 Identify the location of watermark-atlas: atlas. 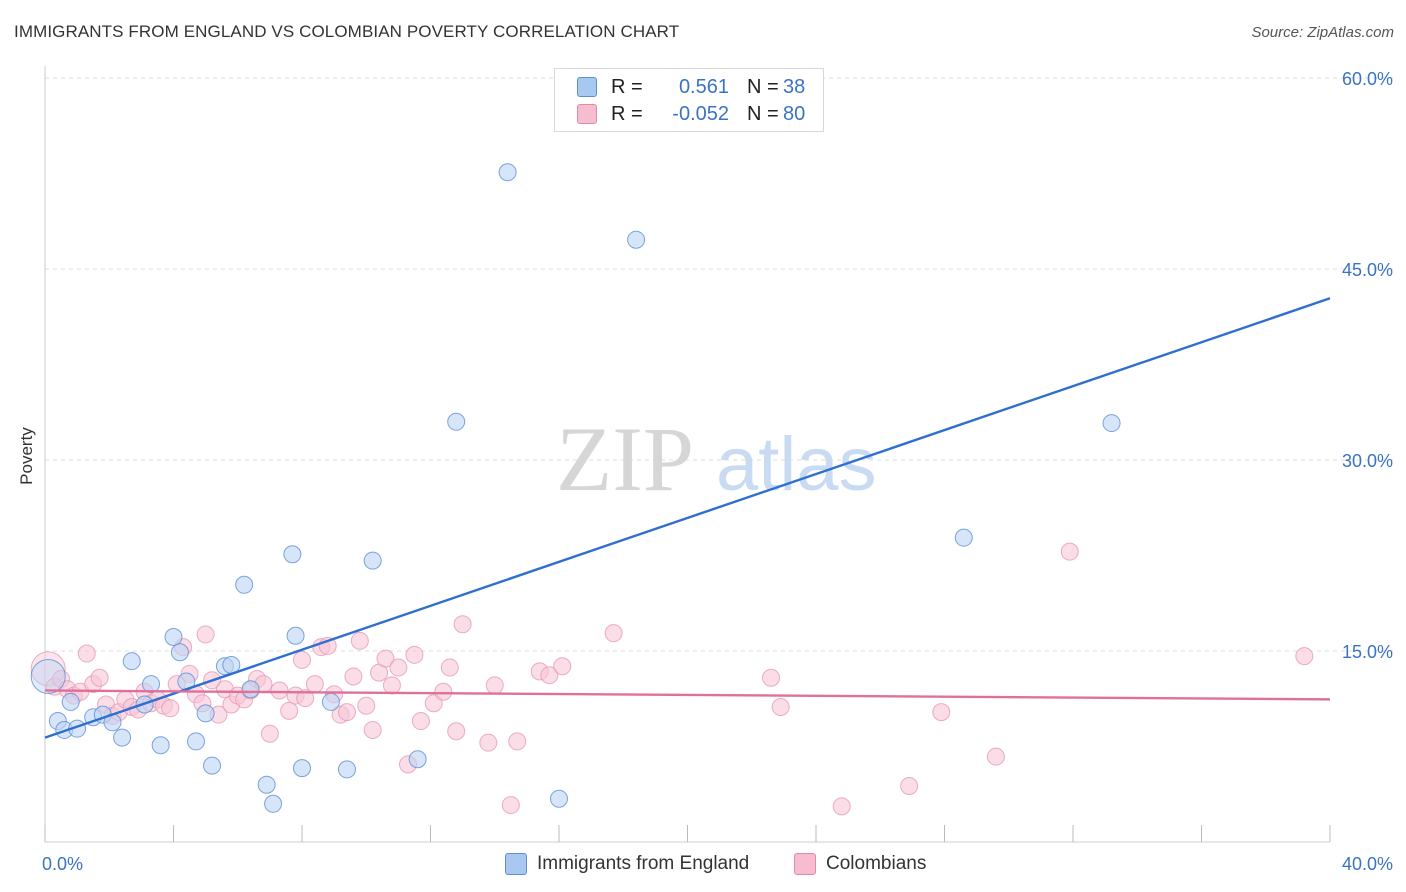
(796, 464).